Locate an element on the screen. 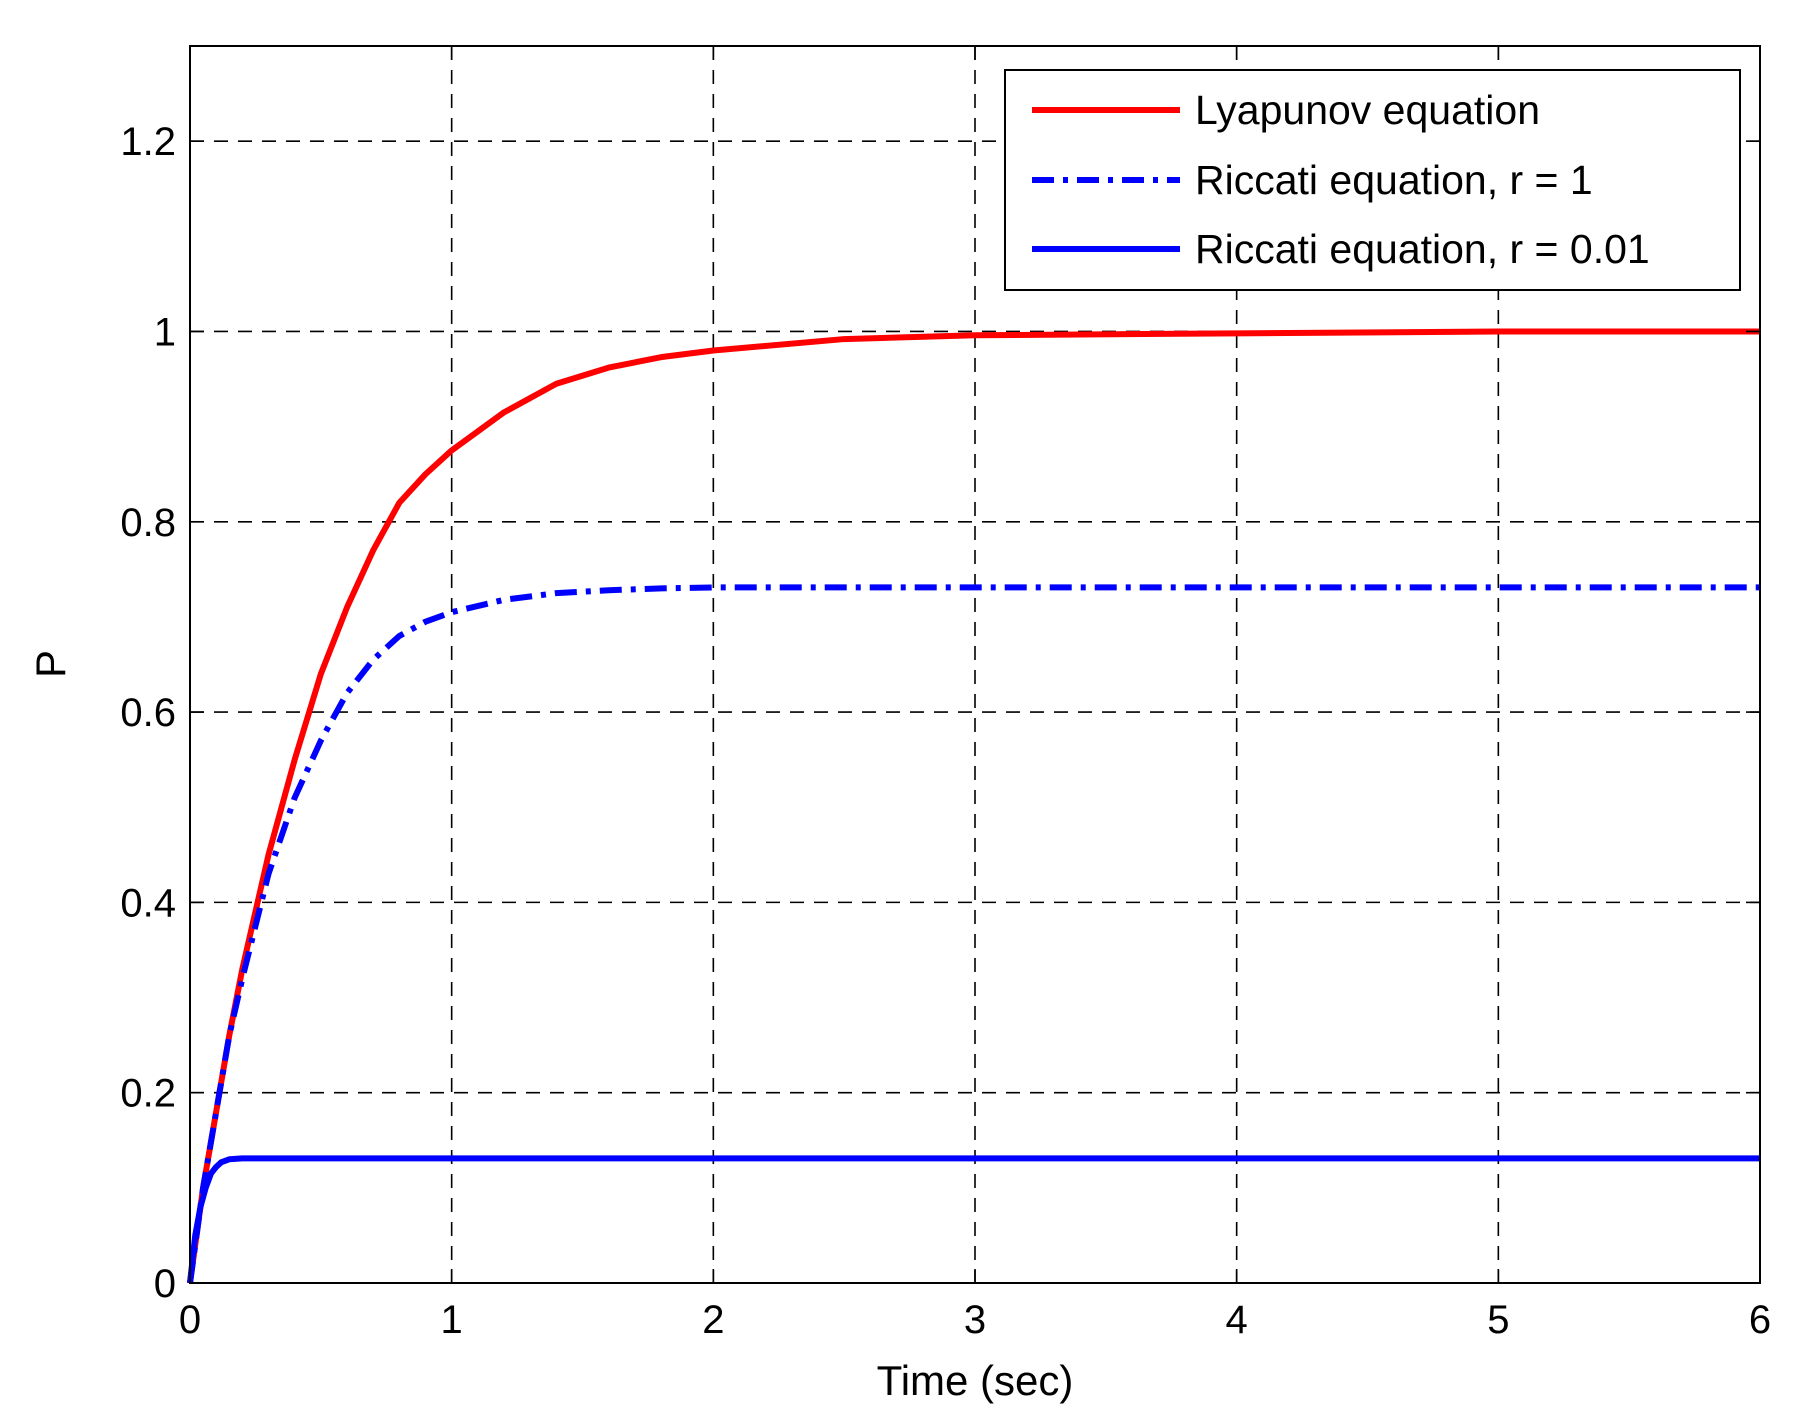 The width and height of the screenshot is (1799, 1423). legend-label-lyapunov: Lyapunov equation is located at coordinates (1367, 110).